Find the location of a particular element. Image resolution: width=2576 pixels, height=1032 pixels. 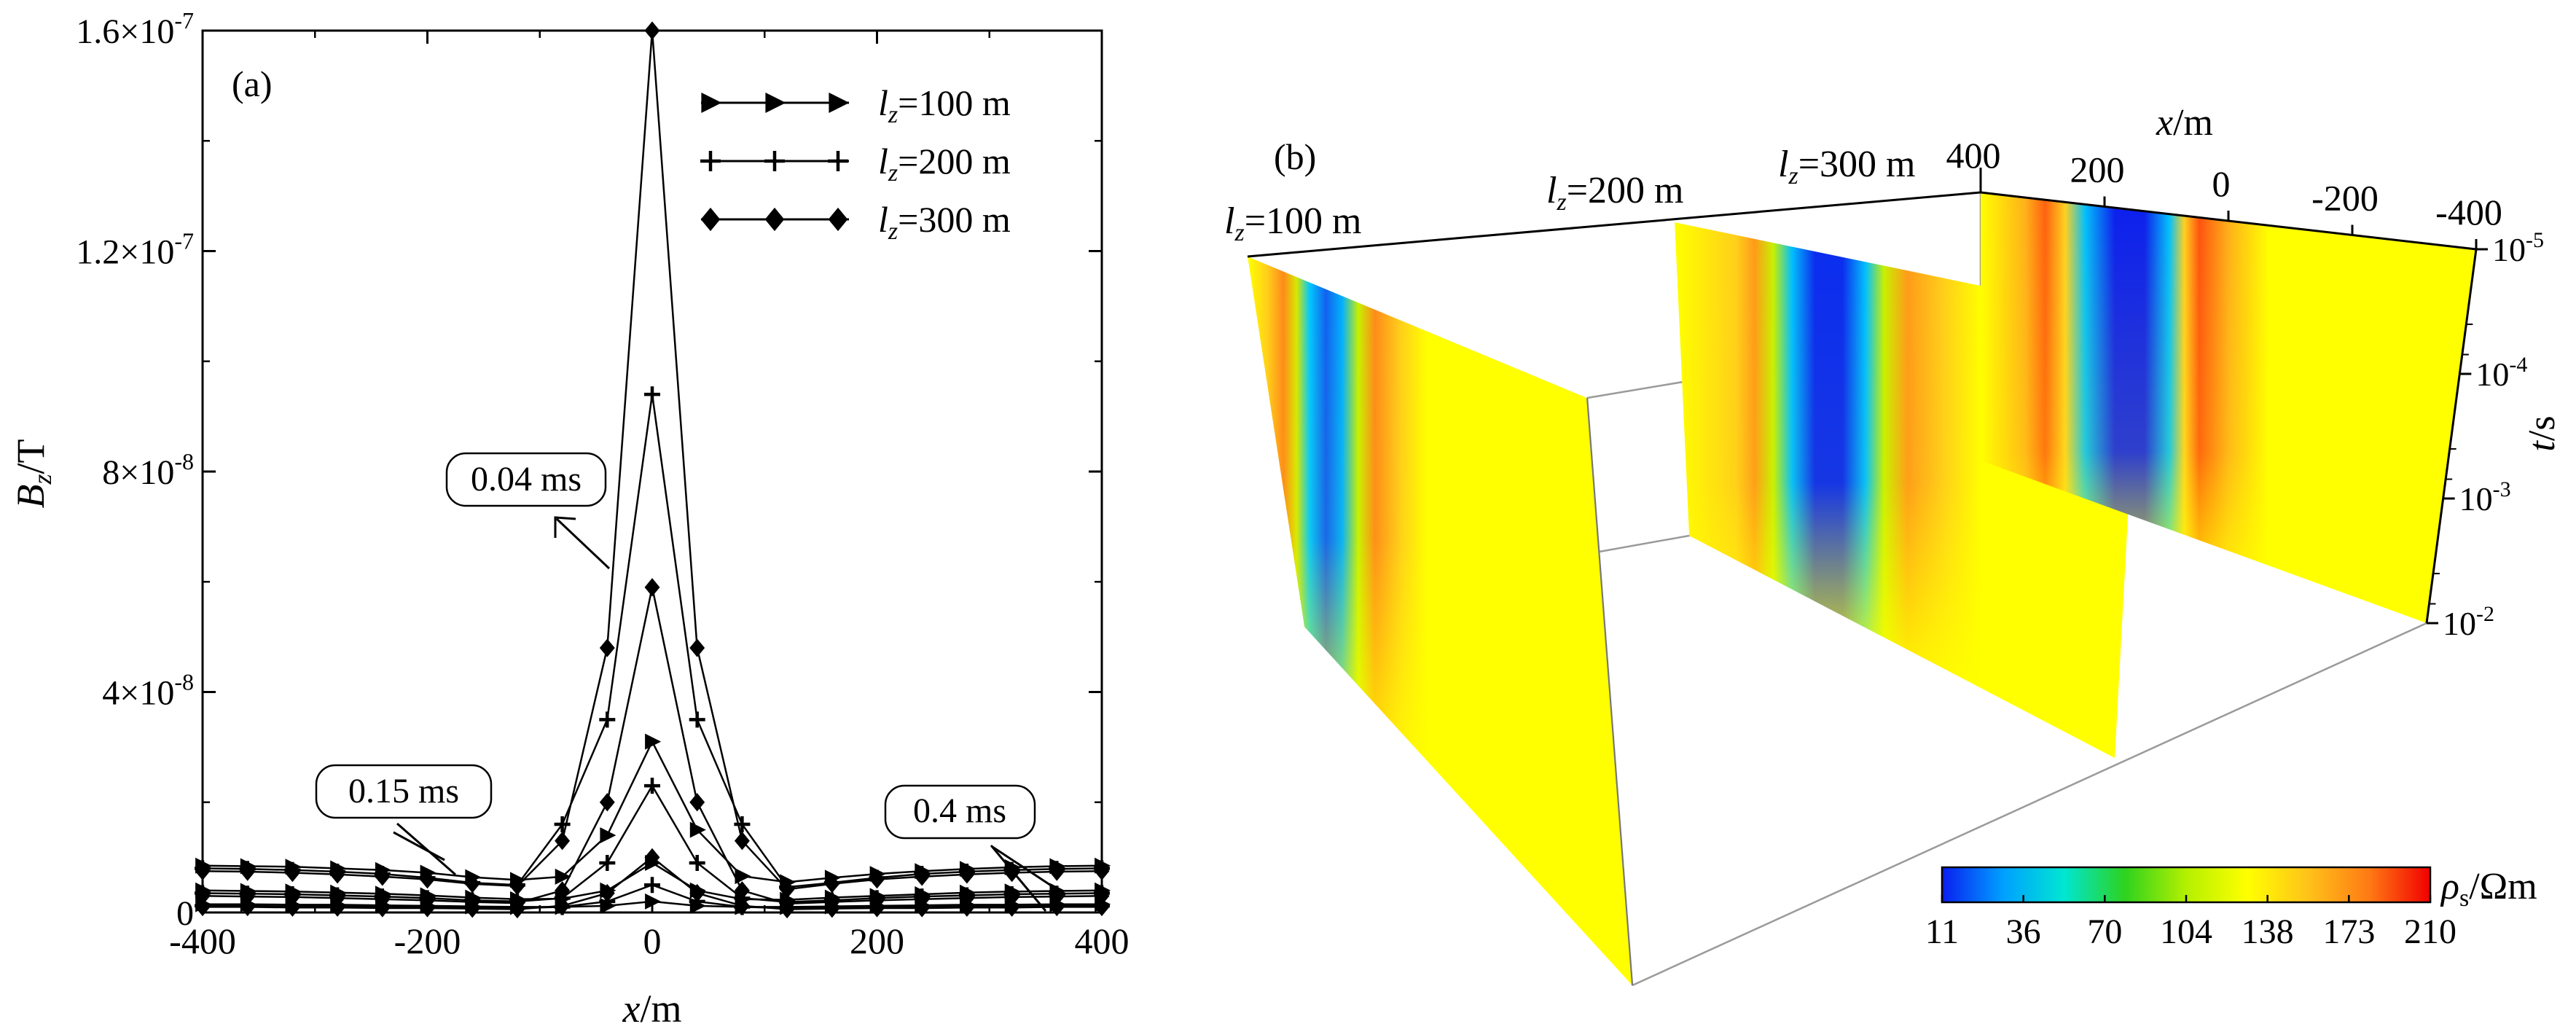

panel-b-label: (b) is located at coordinates (1295, 156).